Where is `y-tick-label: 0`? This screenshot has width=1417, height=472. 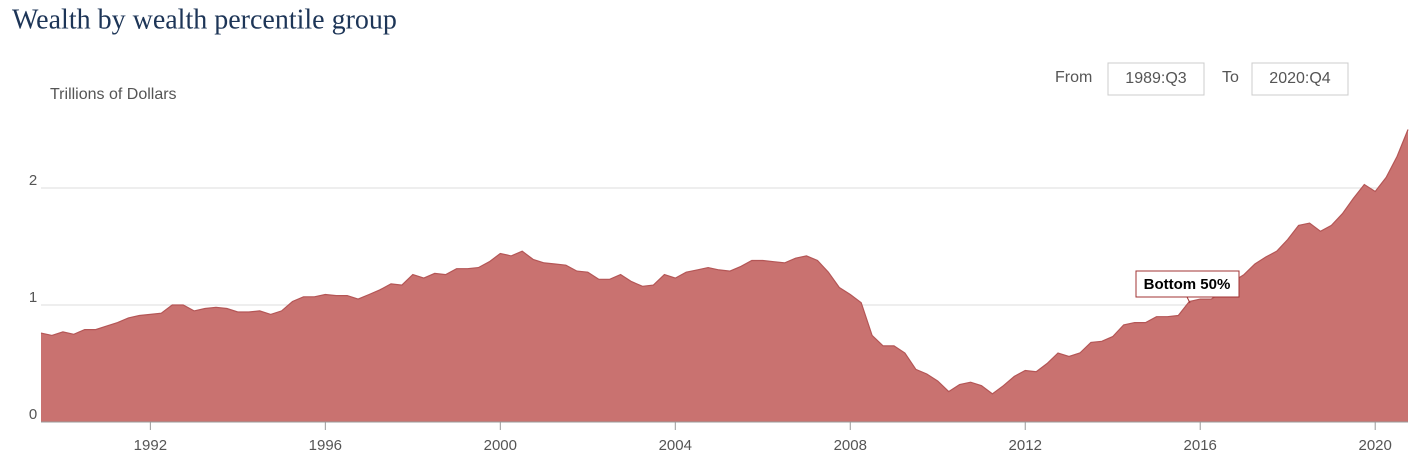
y-tick-label: 0 is located at coordinates (33, 414).